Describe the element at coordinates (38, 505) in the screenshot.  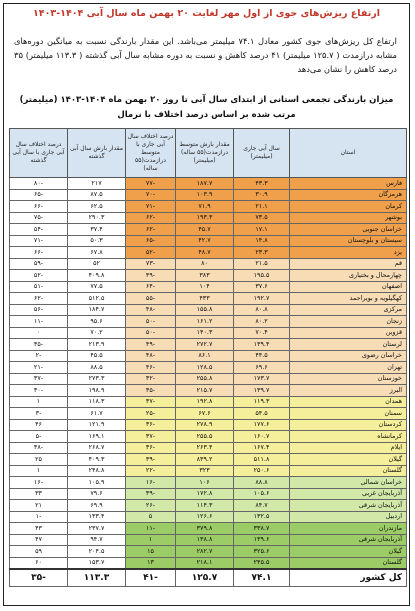
I see `cell-diff-previous: ۲۱` at that location.